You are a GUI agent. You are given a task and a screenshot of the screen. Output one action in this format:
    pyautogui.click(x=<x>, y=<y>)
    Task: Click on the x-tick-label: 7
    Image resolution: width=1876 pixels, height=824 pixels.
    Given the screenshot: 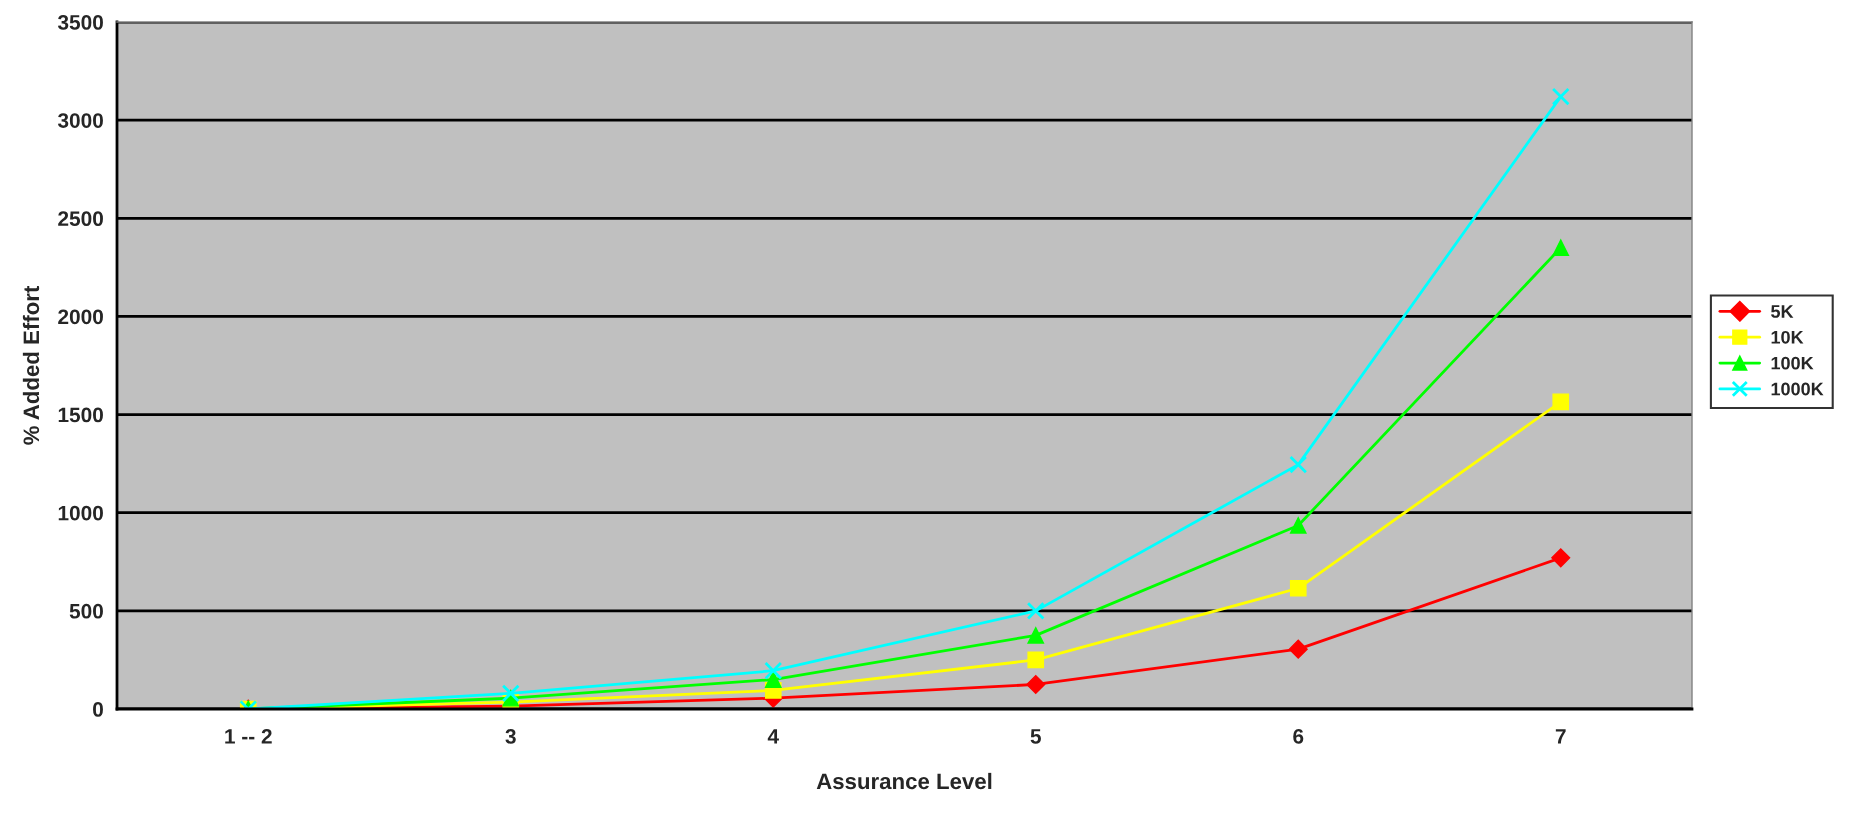 What is the action you would take?
    pyautogui.click(x=1560, y=736)
    